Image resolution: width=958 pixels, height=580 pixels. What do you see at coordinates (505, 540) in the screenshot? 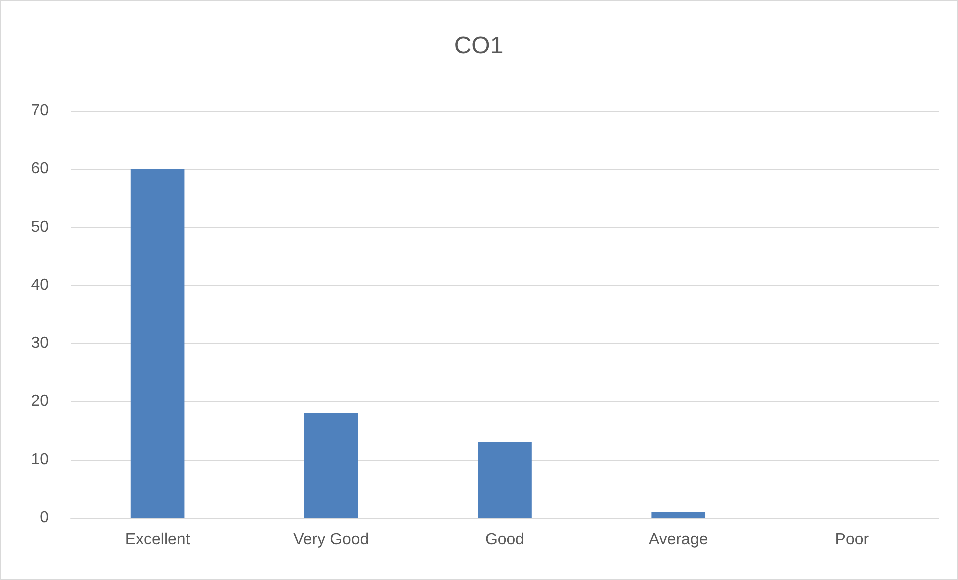
I see `x-tick-label: Good` at bounding box center [505, 540].